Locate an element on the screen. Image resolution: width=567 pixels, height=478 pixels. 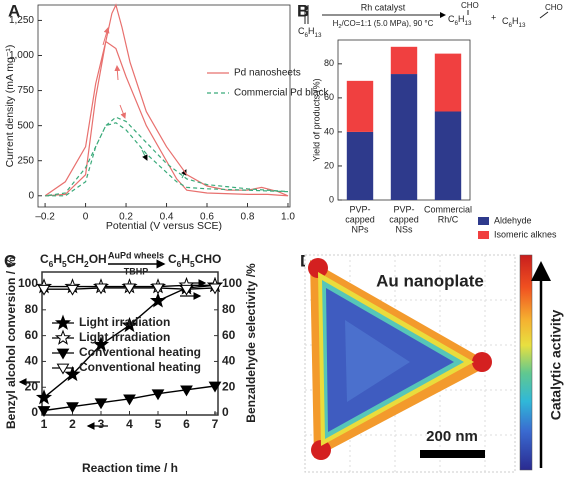
x-tick-label: –0.2 is located at coordinates (45, 217).